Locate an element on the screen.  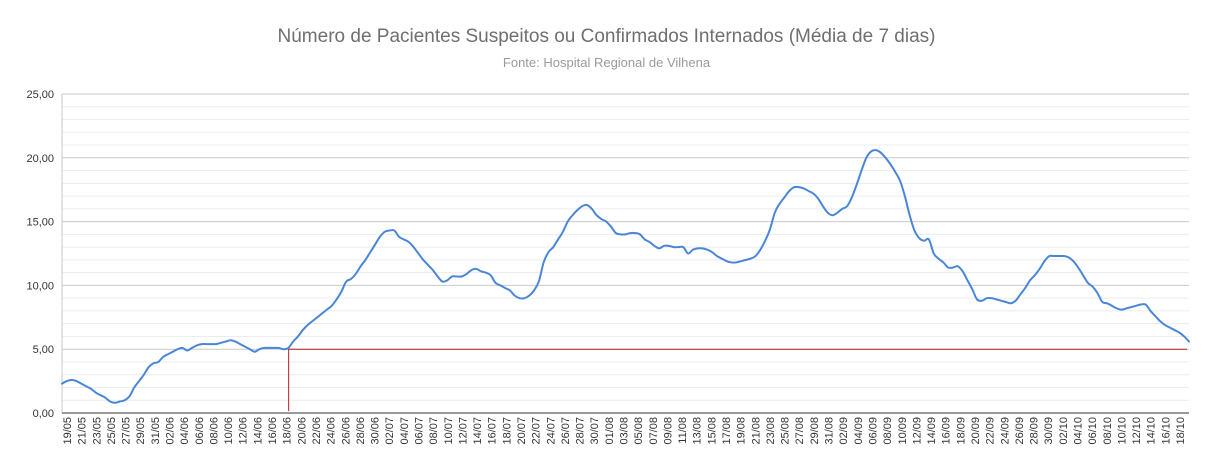
x-tick-label: 12/10 is located at coordinates (1137, 431).